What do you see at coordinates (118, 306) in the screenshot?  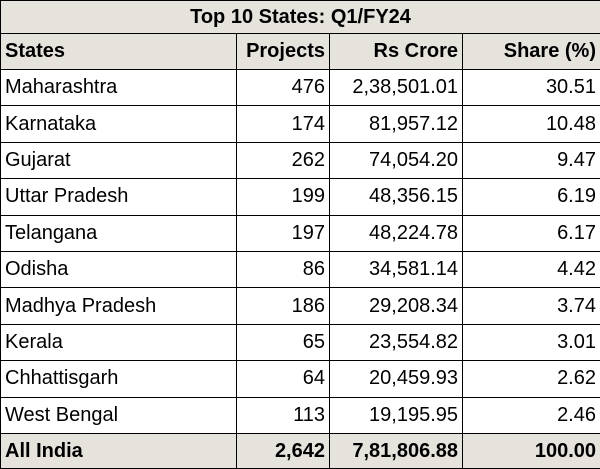 I see `cell-state: Madhya Pradesh` at bounding box center [118, 306].